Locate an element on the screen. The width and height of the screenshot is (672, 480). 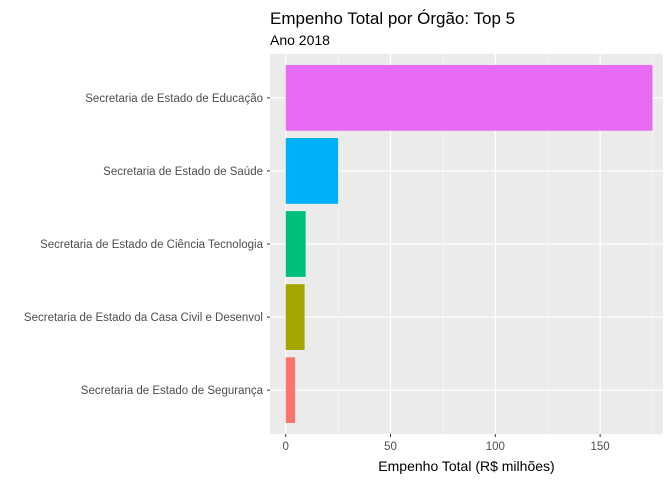
y-tick-label: Secretaria de Estado de Segurança is located at coordinates (172, 391).